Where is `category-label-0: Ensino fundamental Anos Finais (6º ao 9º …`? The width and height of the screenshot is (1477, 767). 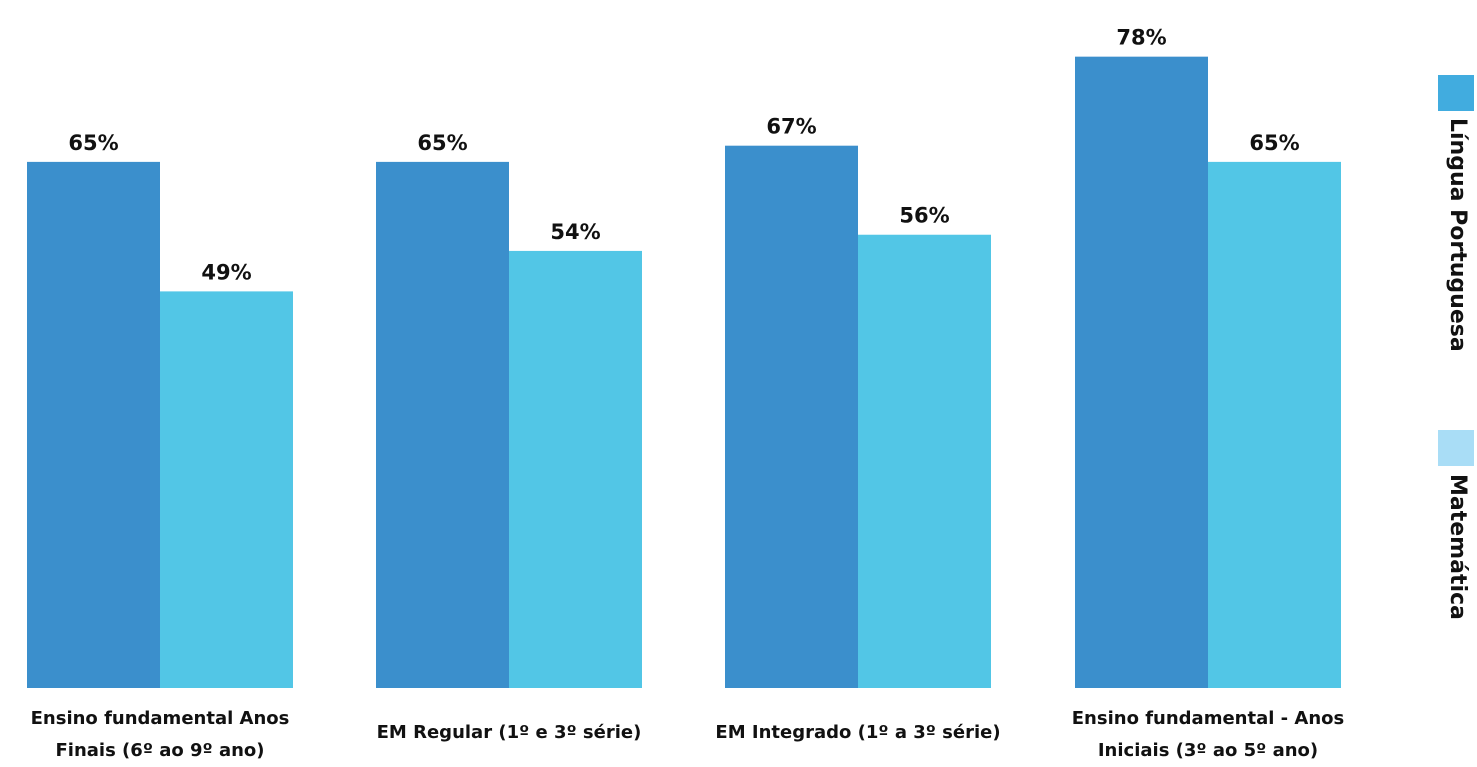
category-label-0: Ensino fundamental Anos Finais (6º ao 9º … is located at coordinates (160, 735).